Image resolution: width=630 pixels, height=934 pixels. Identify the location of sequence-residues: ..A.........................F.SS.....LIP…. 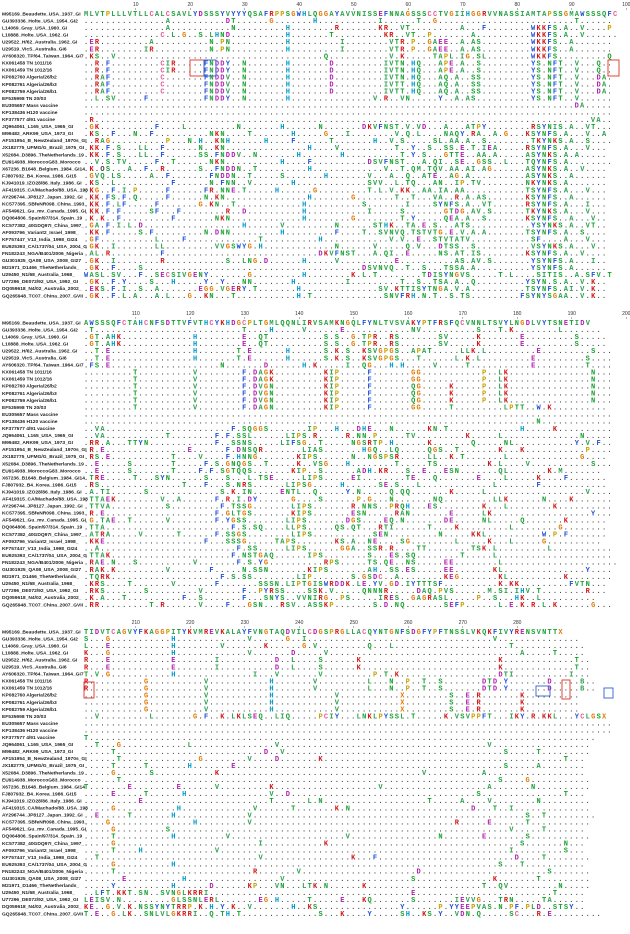
(348, 549).